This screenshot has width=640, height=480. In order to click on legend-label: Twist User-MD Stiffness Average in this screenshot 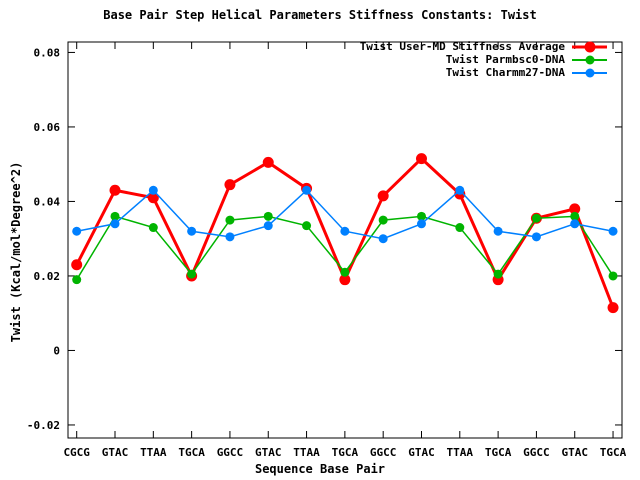, I will do `click(462, 46)`.